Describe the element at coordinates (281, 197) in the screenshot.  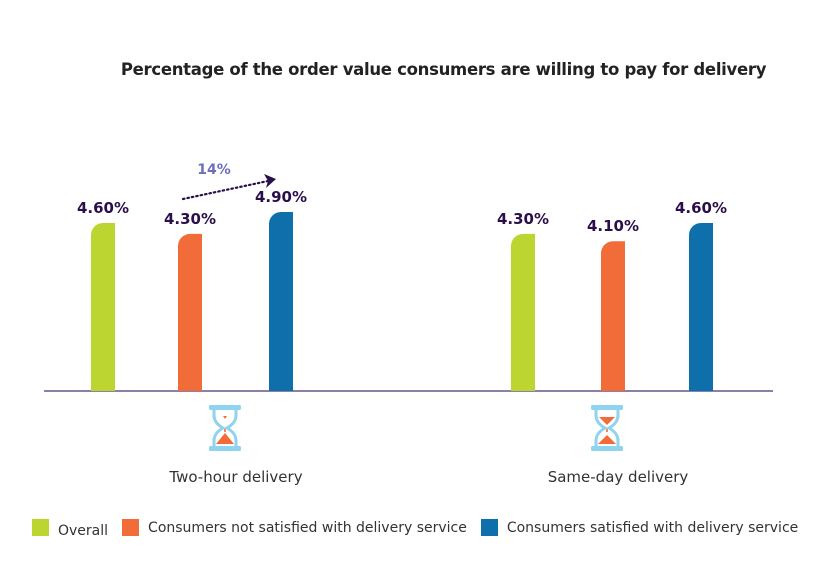
I see `value-label-0-2: 4.90%` at that location.